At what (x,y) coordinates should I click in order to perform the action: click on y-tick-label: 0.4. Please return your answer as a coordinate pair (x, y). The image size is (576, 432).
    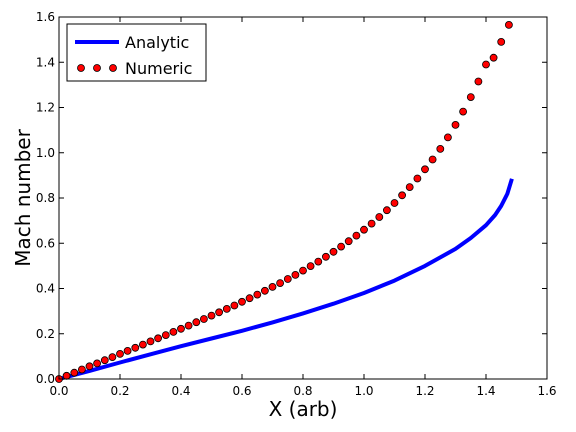
    Looking at the image, I should click on (45, 289).